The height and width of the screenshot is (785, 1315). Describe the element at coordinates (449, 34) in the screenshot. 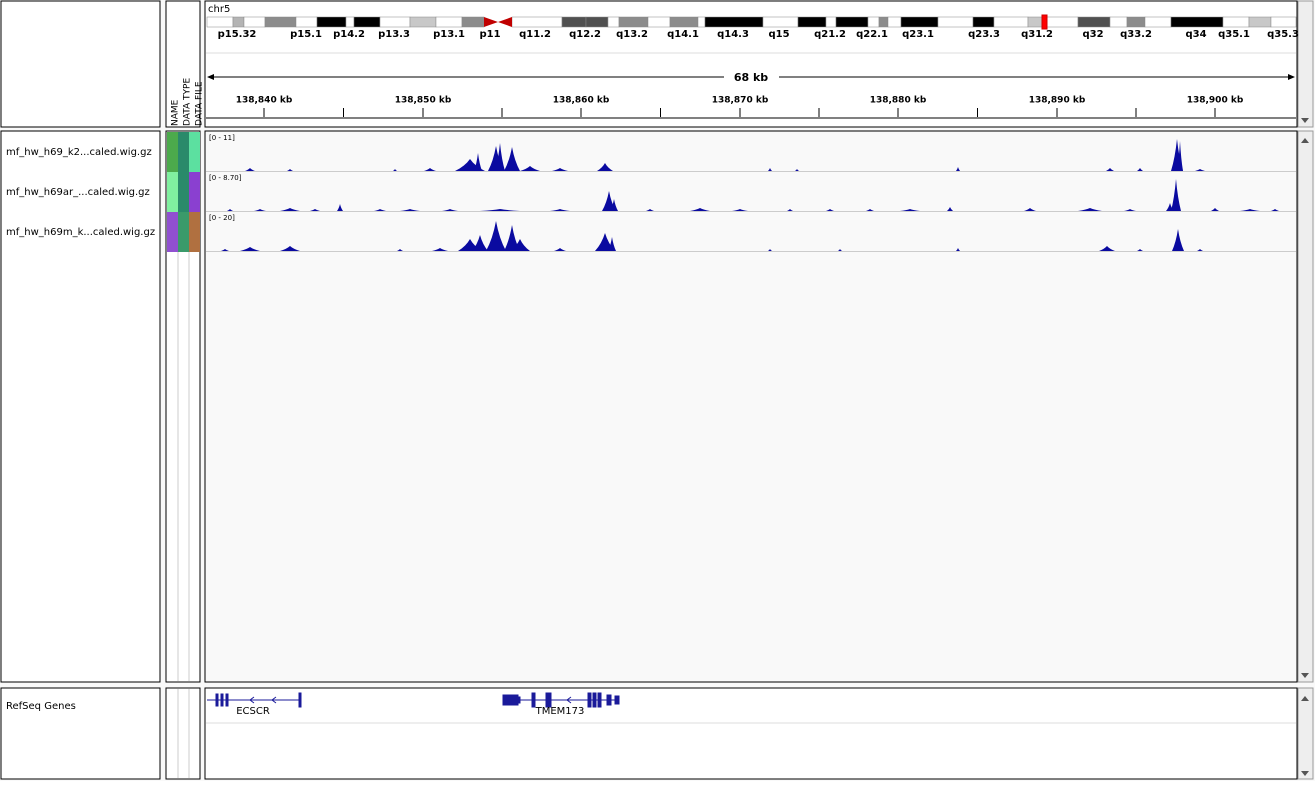

I see `cytoband-label: p13.1` at that location.